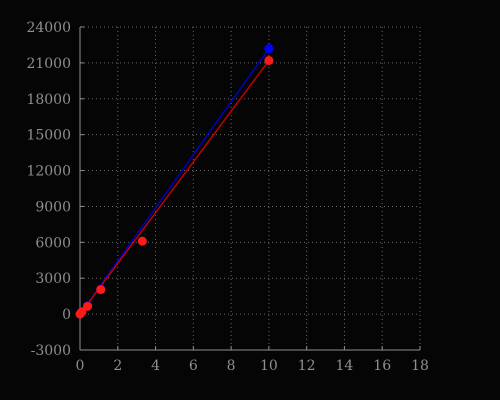  What do you see at coordinates (48, 100) in the screenshot?
I see `y-tick-label: 18000` at bounding box center [48, 100].